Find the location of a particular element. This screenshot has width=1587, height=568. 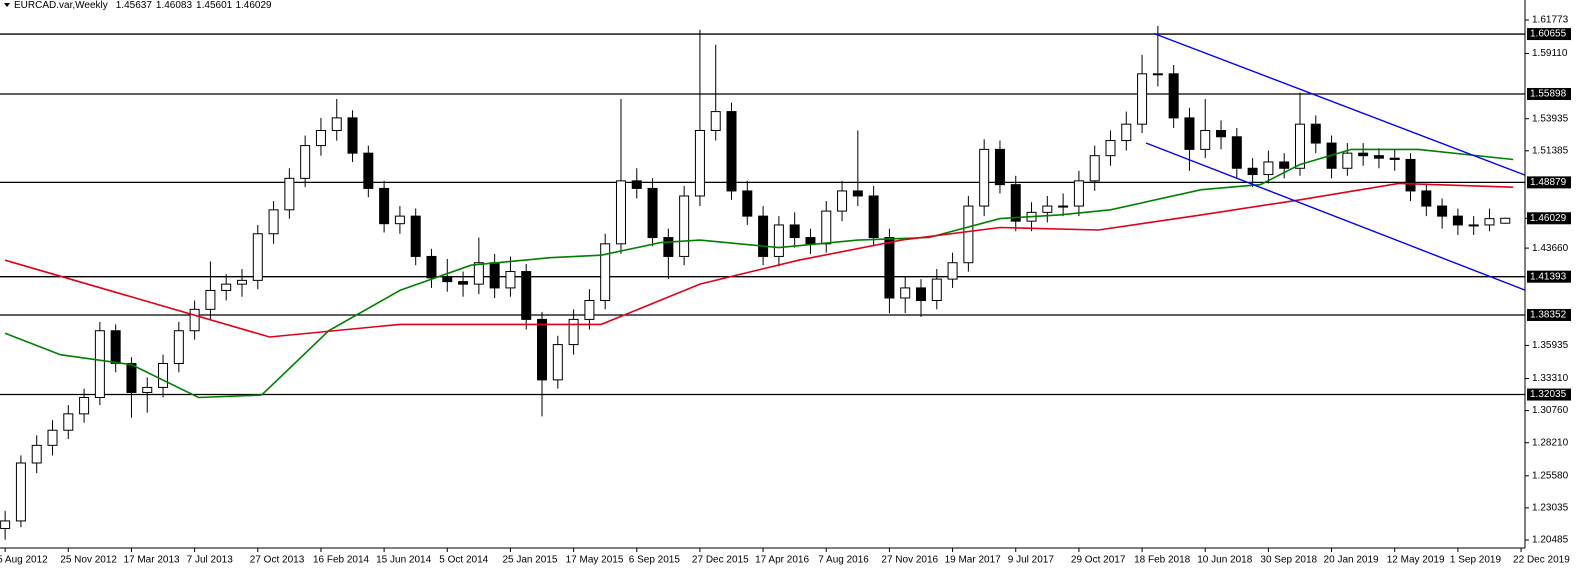

x-tick-label: 25 Nov 2012 is located at coordinates (88, 560).